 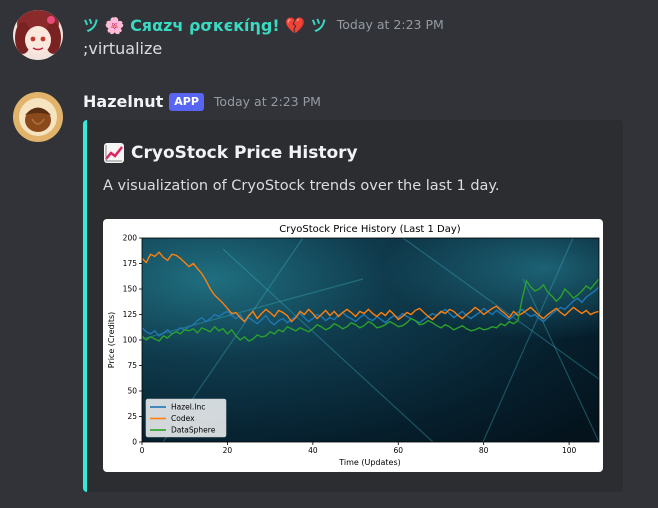 I want to click on embed-title: CryoStock Price History, so click(x=244, y=153).